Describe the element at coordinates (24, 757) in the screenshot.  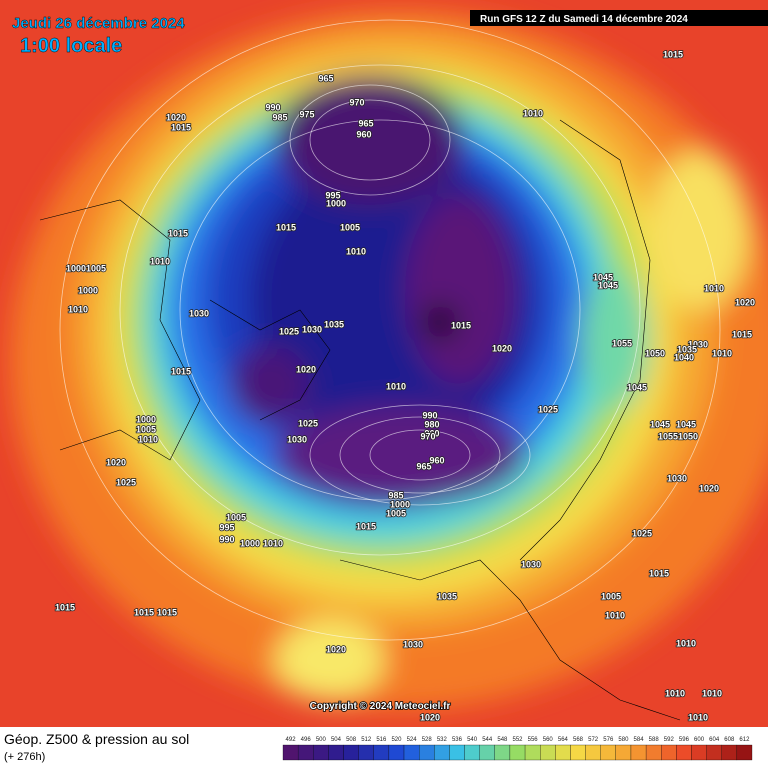
I see `legend-lead: (+ 276h)` at that location.